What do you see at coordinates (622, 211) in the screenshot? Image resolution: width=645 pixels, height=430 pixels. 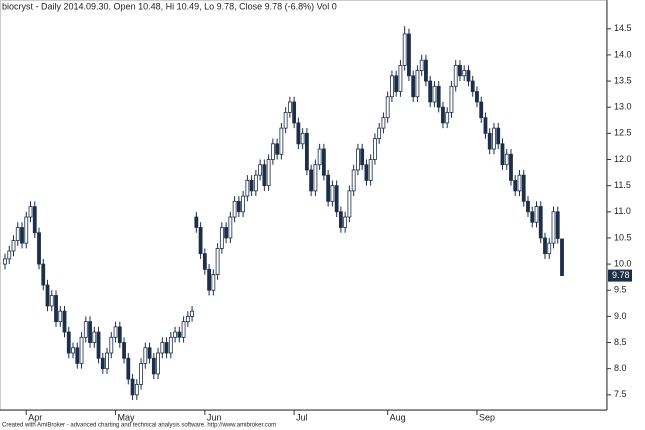 I see `y-tick-label: 11.0` at bounding box center [622, 211].